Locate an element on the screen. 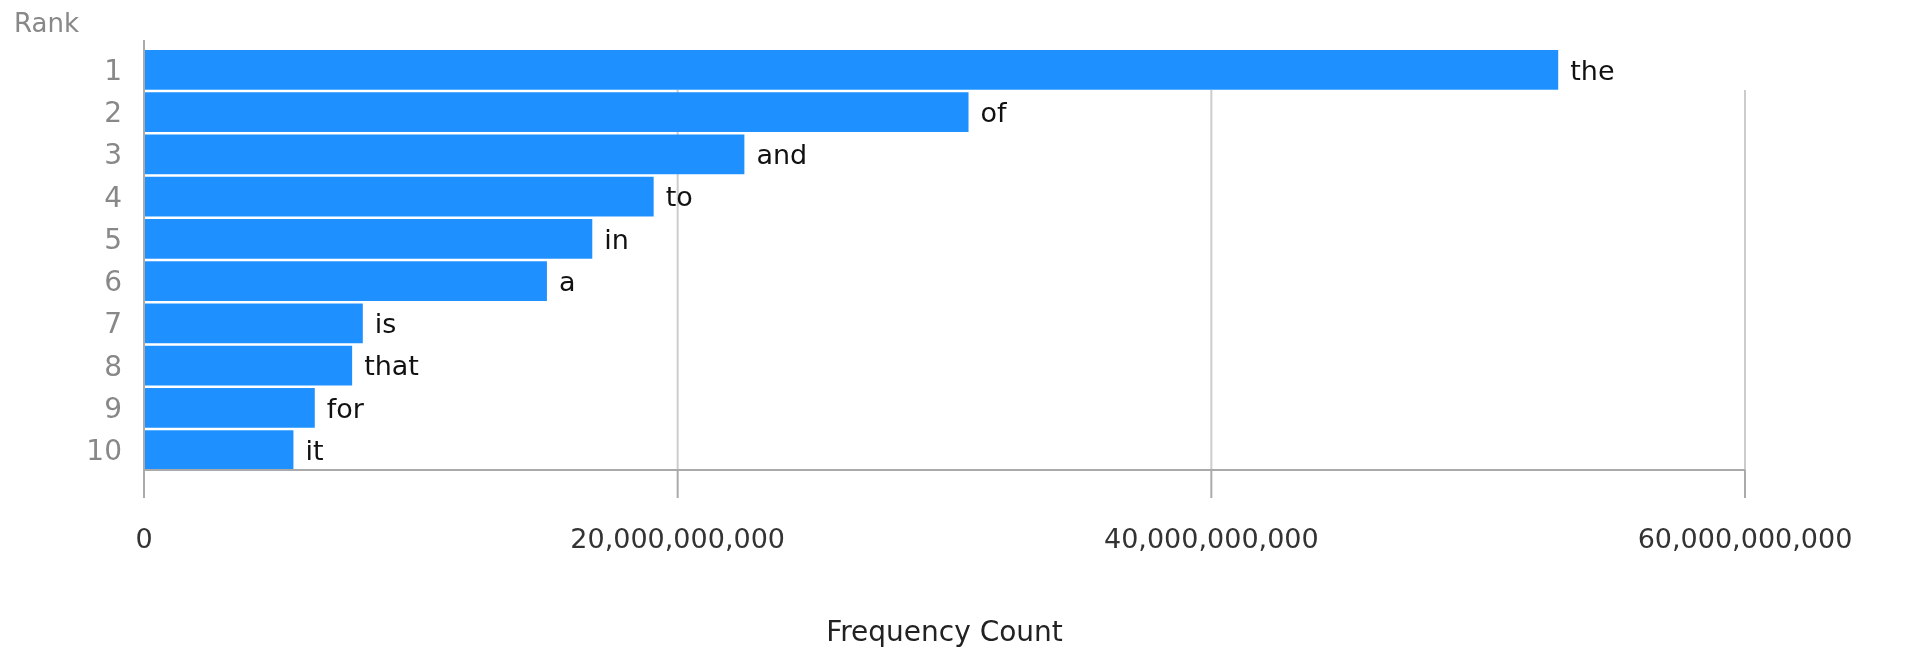 The height and width of the screenshot is (655, 1926). x-axis-title: Frequency Count is located at coordinates (944, 631).